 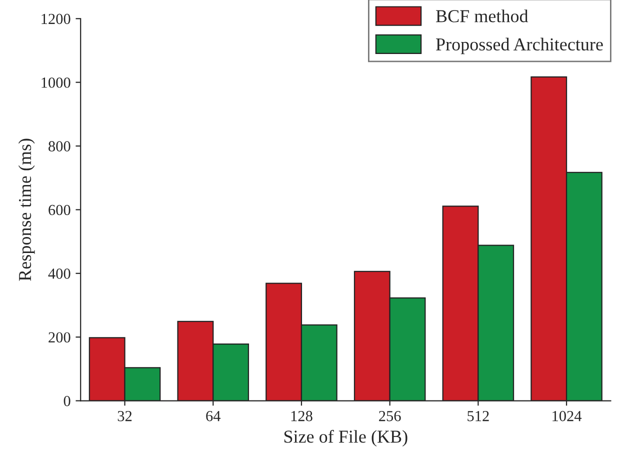 I want to click on y-tick-label: 0, so click(x=67, y=401).